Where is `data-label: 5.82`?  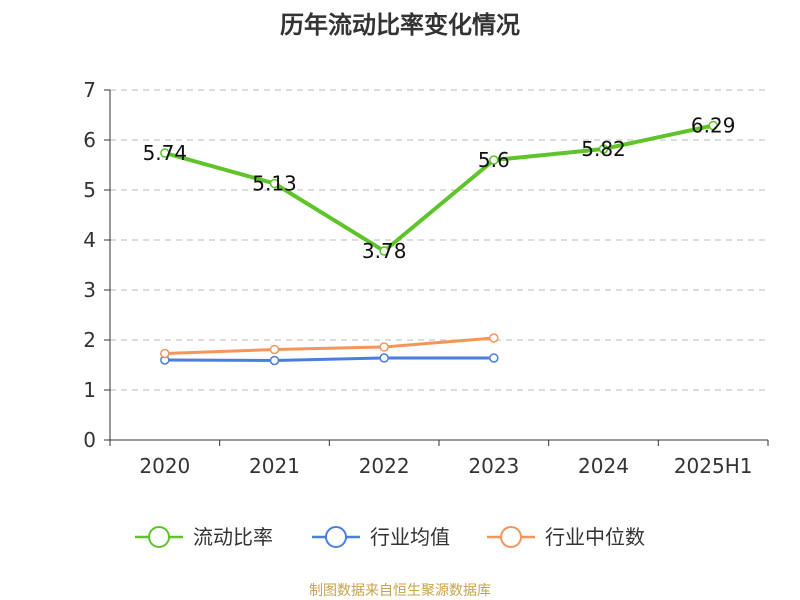 data-label: 5.82 is located at coordinates (603, 149).